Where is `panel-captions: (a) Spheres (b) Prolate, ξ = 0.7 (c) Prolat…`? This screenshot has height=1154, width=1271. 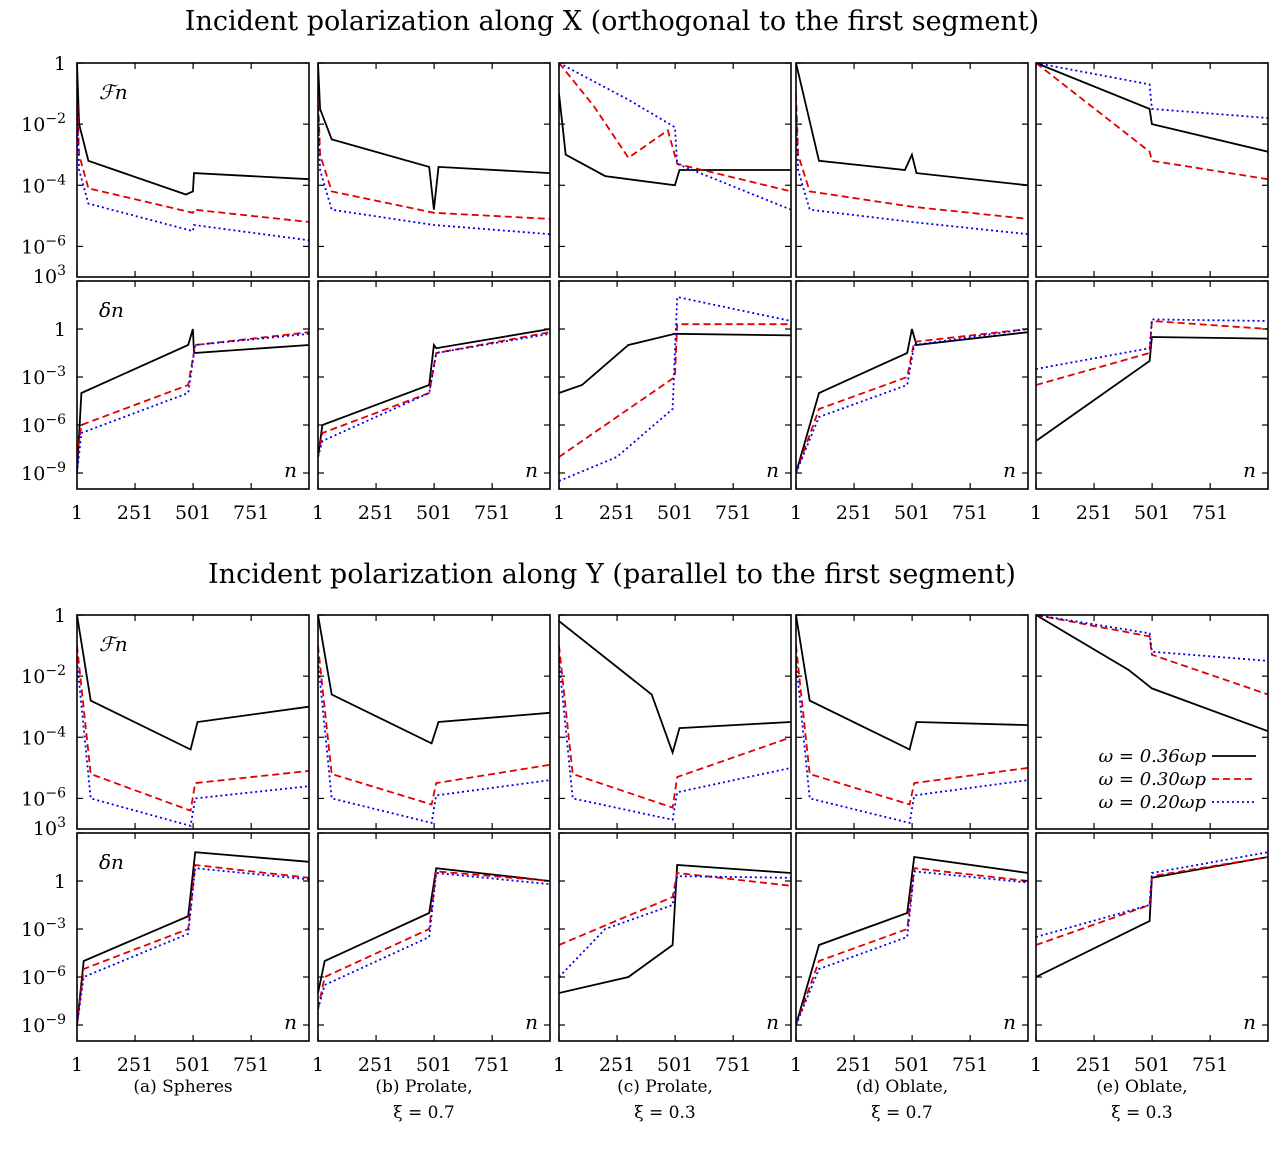 panel-captions: (a) Spheres (b) Prolate, ξ = 0.7 (c) Prolat… is located at coordinates (660, 1100).